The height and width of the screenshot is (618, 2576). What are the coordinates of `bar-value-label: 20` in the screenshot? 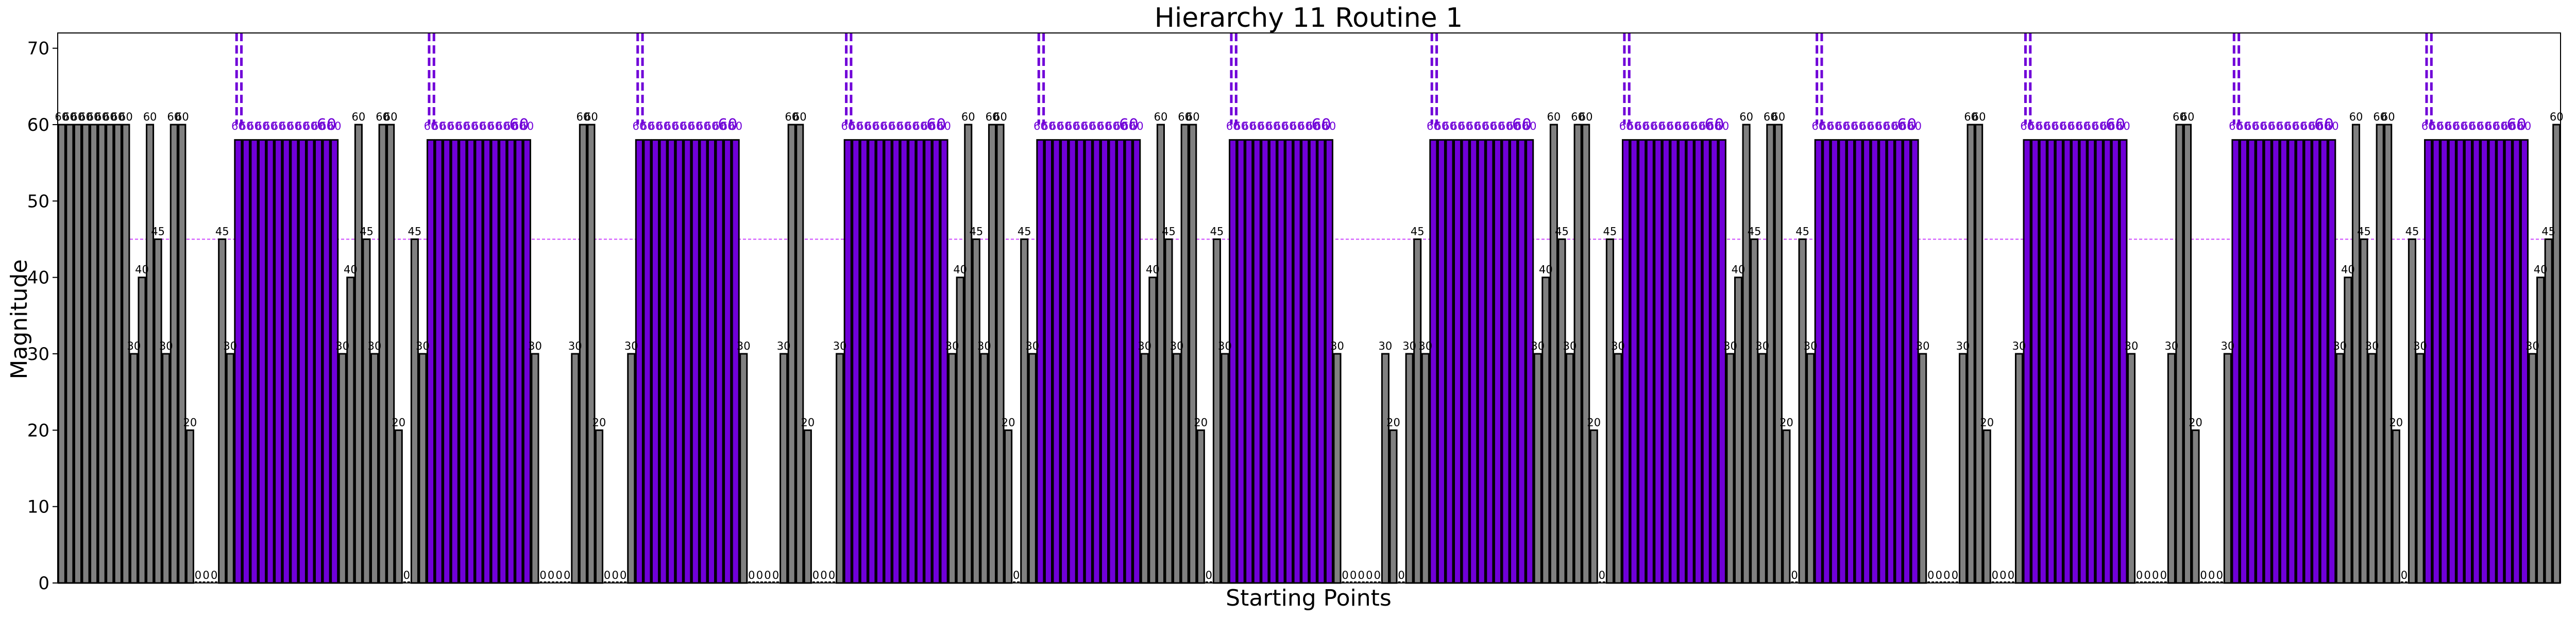 It's located at (1786, 422).